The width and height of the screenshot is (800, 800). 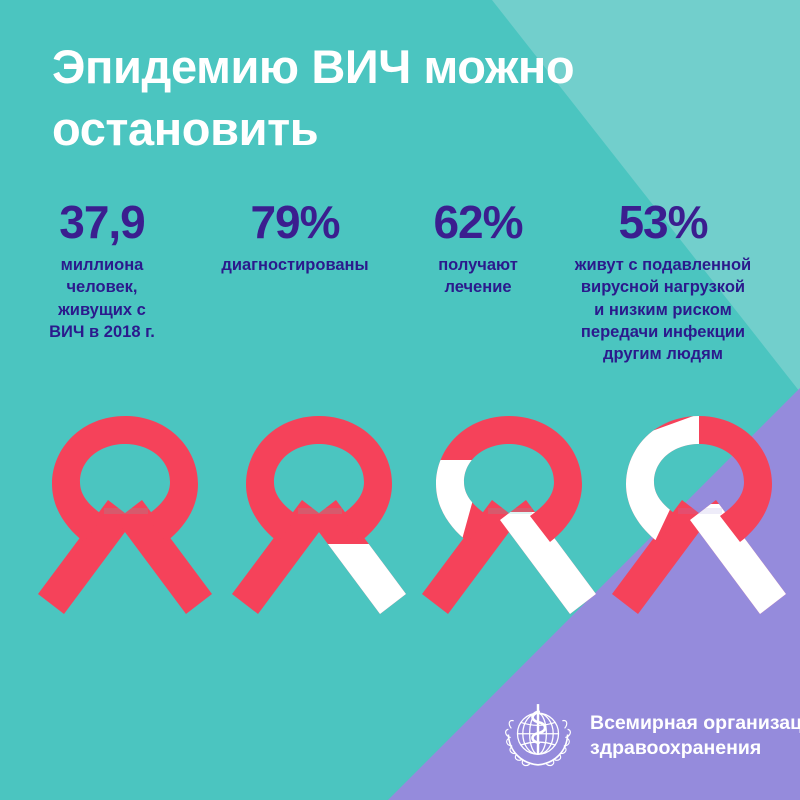 I want to click on stat-caption-1: диагностированы, so click(x=295, y=265).